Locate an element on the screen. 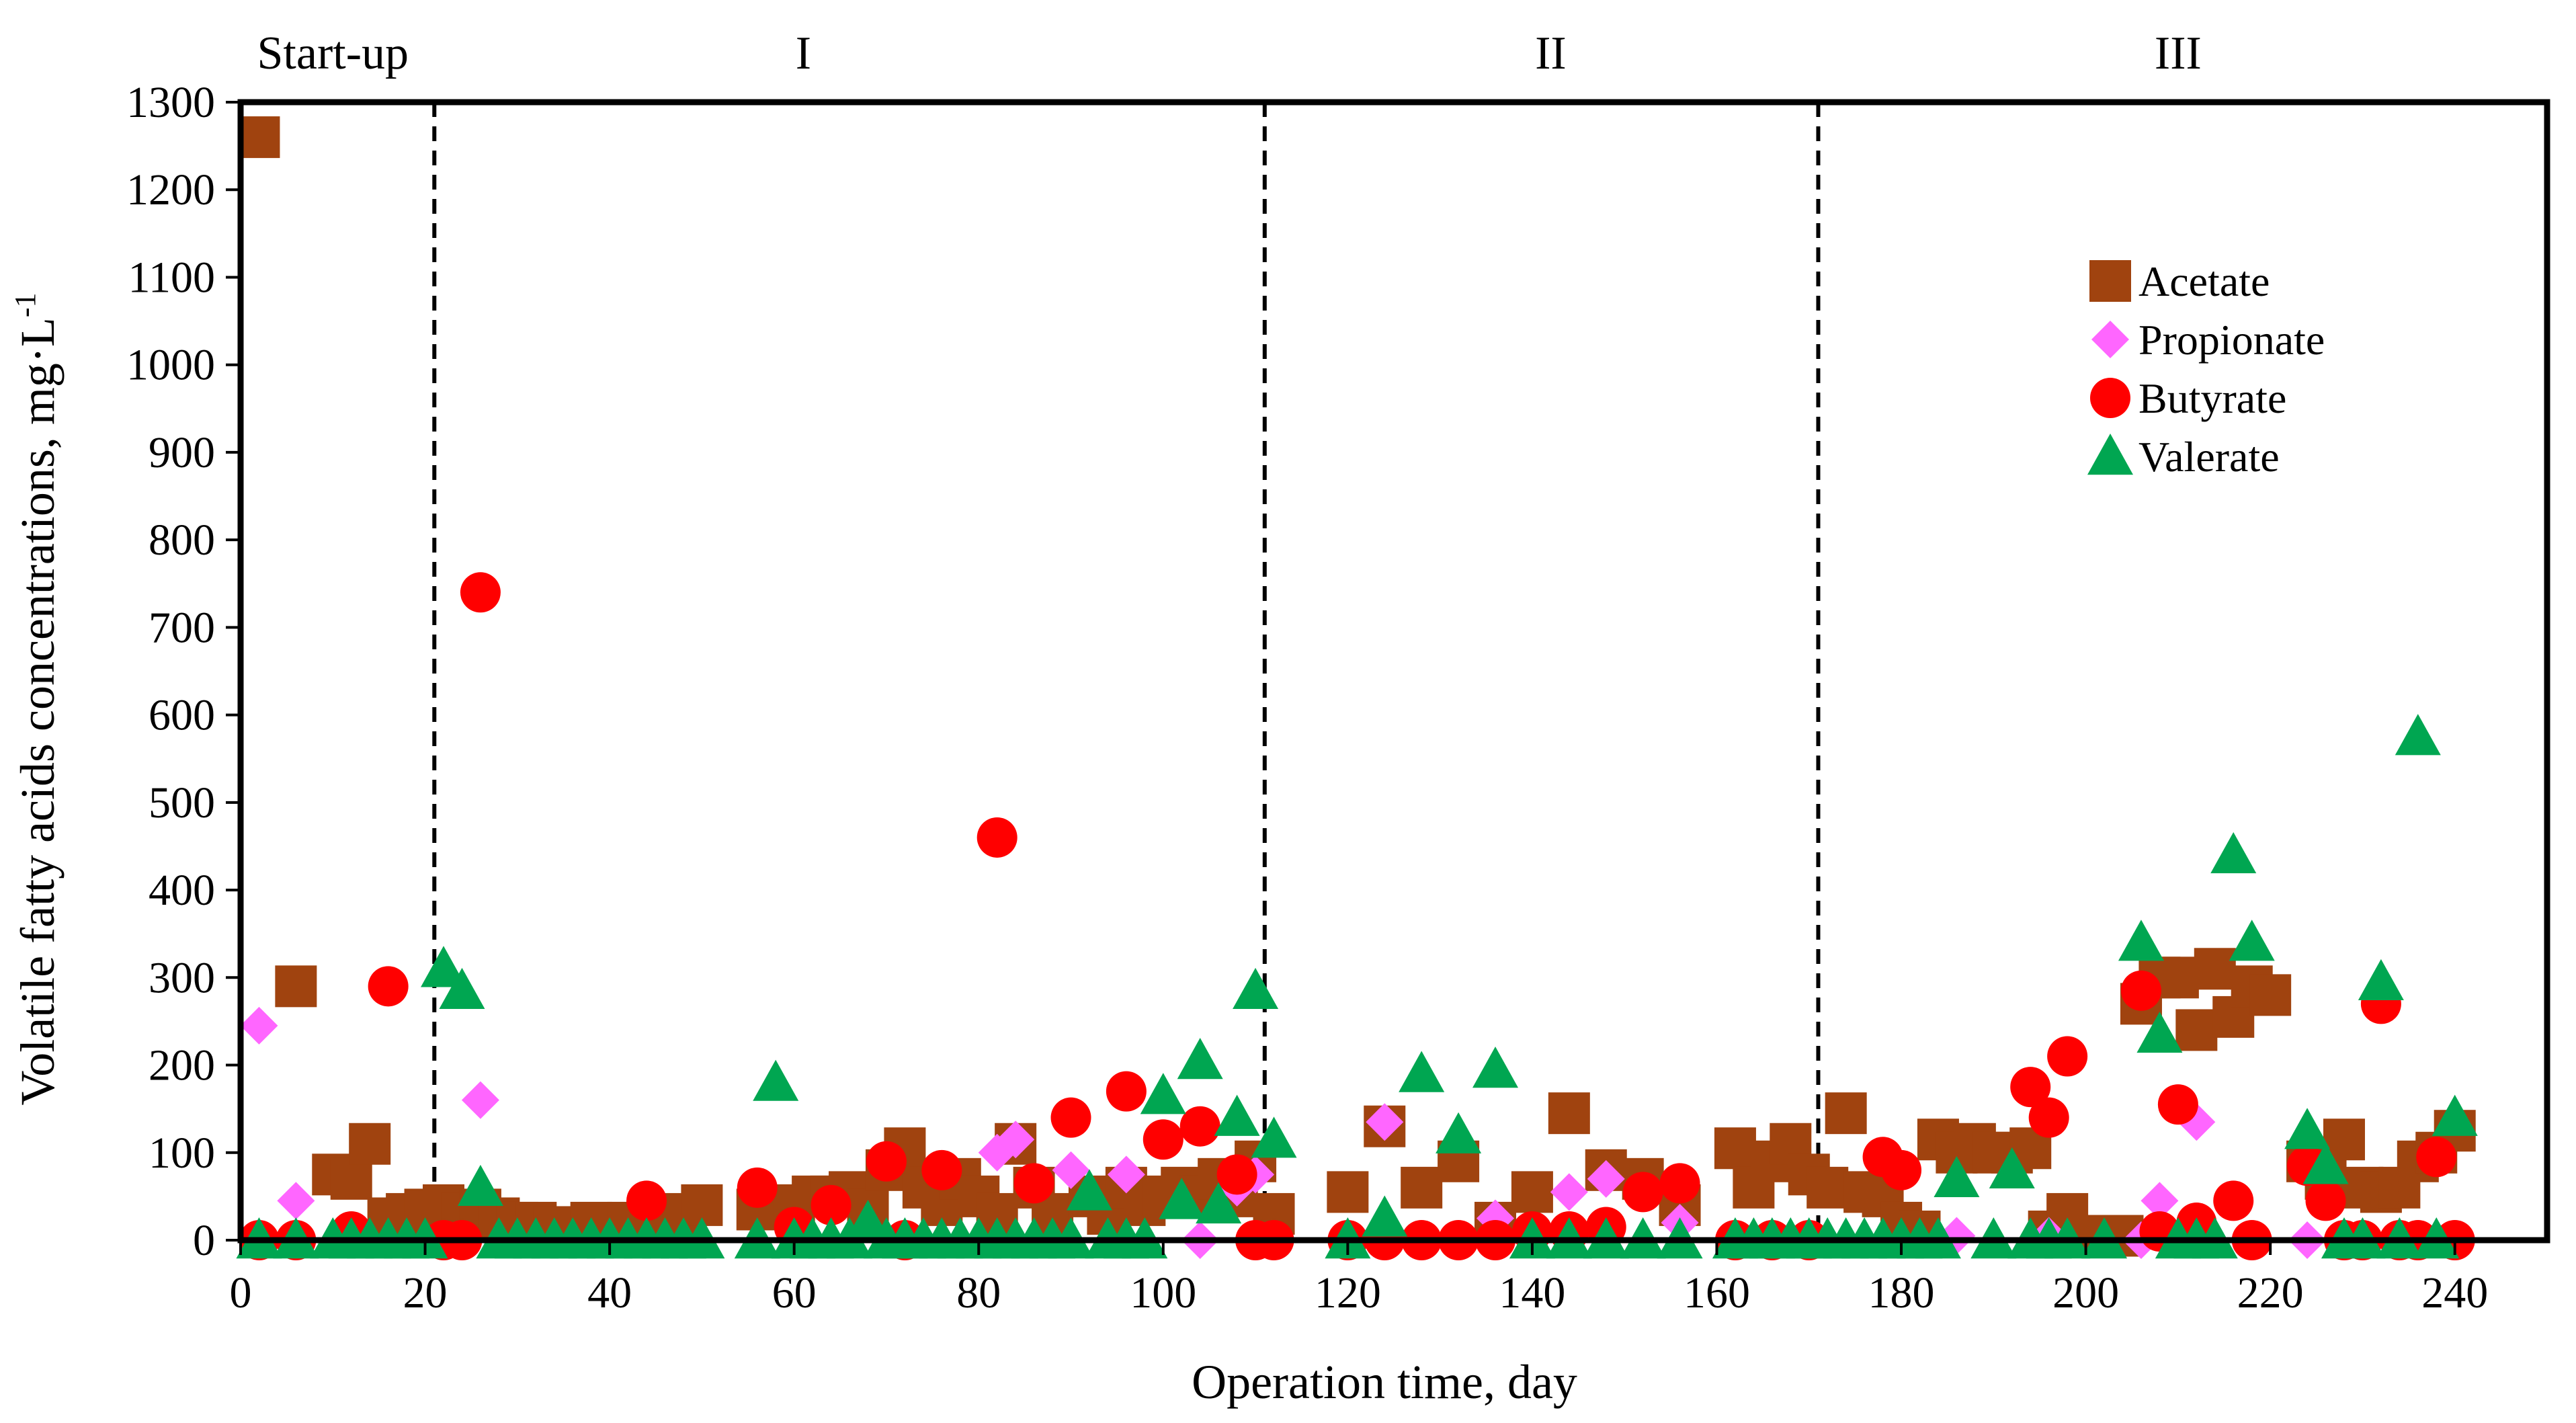  y-tick-label: 500 is located at coordinates (182, 802).